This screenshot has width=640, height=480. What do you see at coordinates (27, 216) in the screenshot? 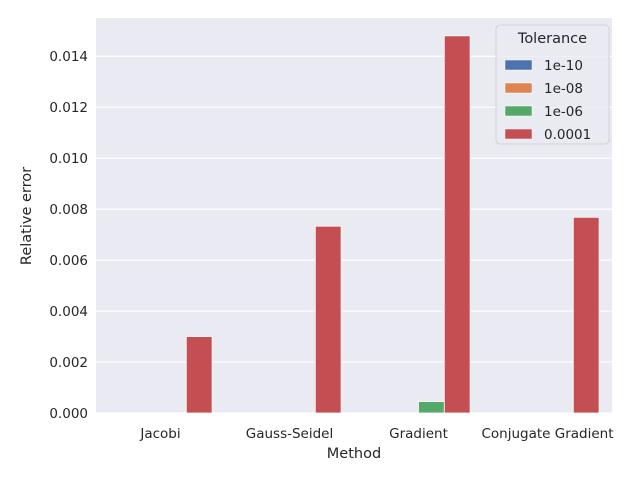
I see `y-axis-label: Relative error` at bounding box center [27, 216].